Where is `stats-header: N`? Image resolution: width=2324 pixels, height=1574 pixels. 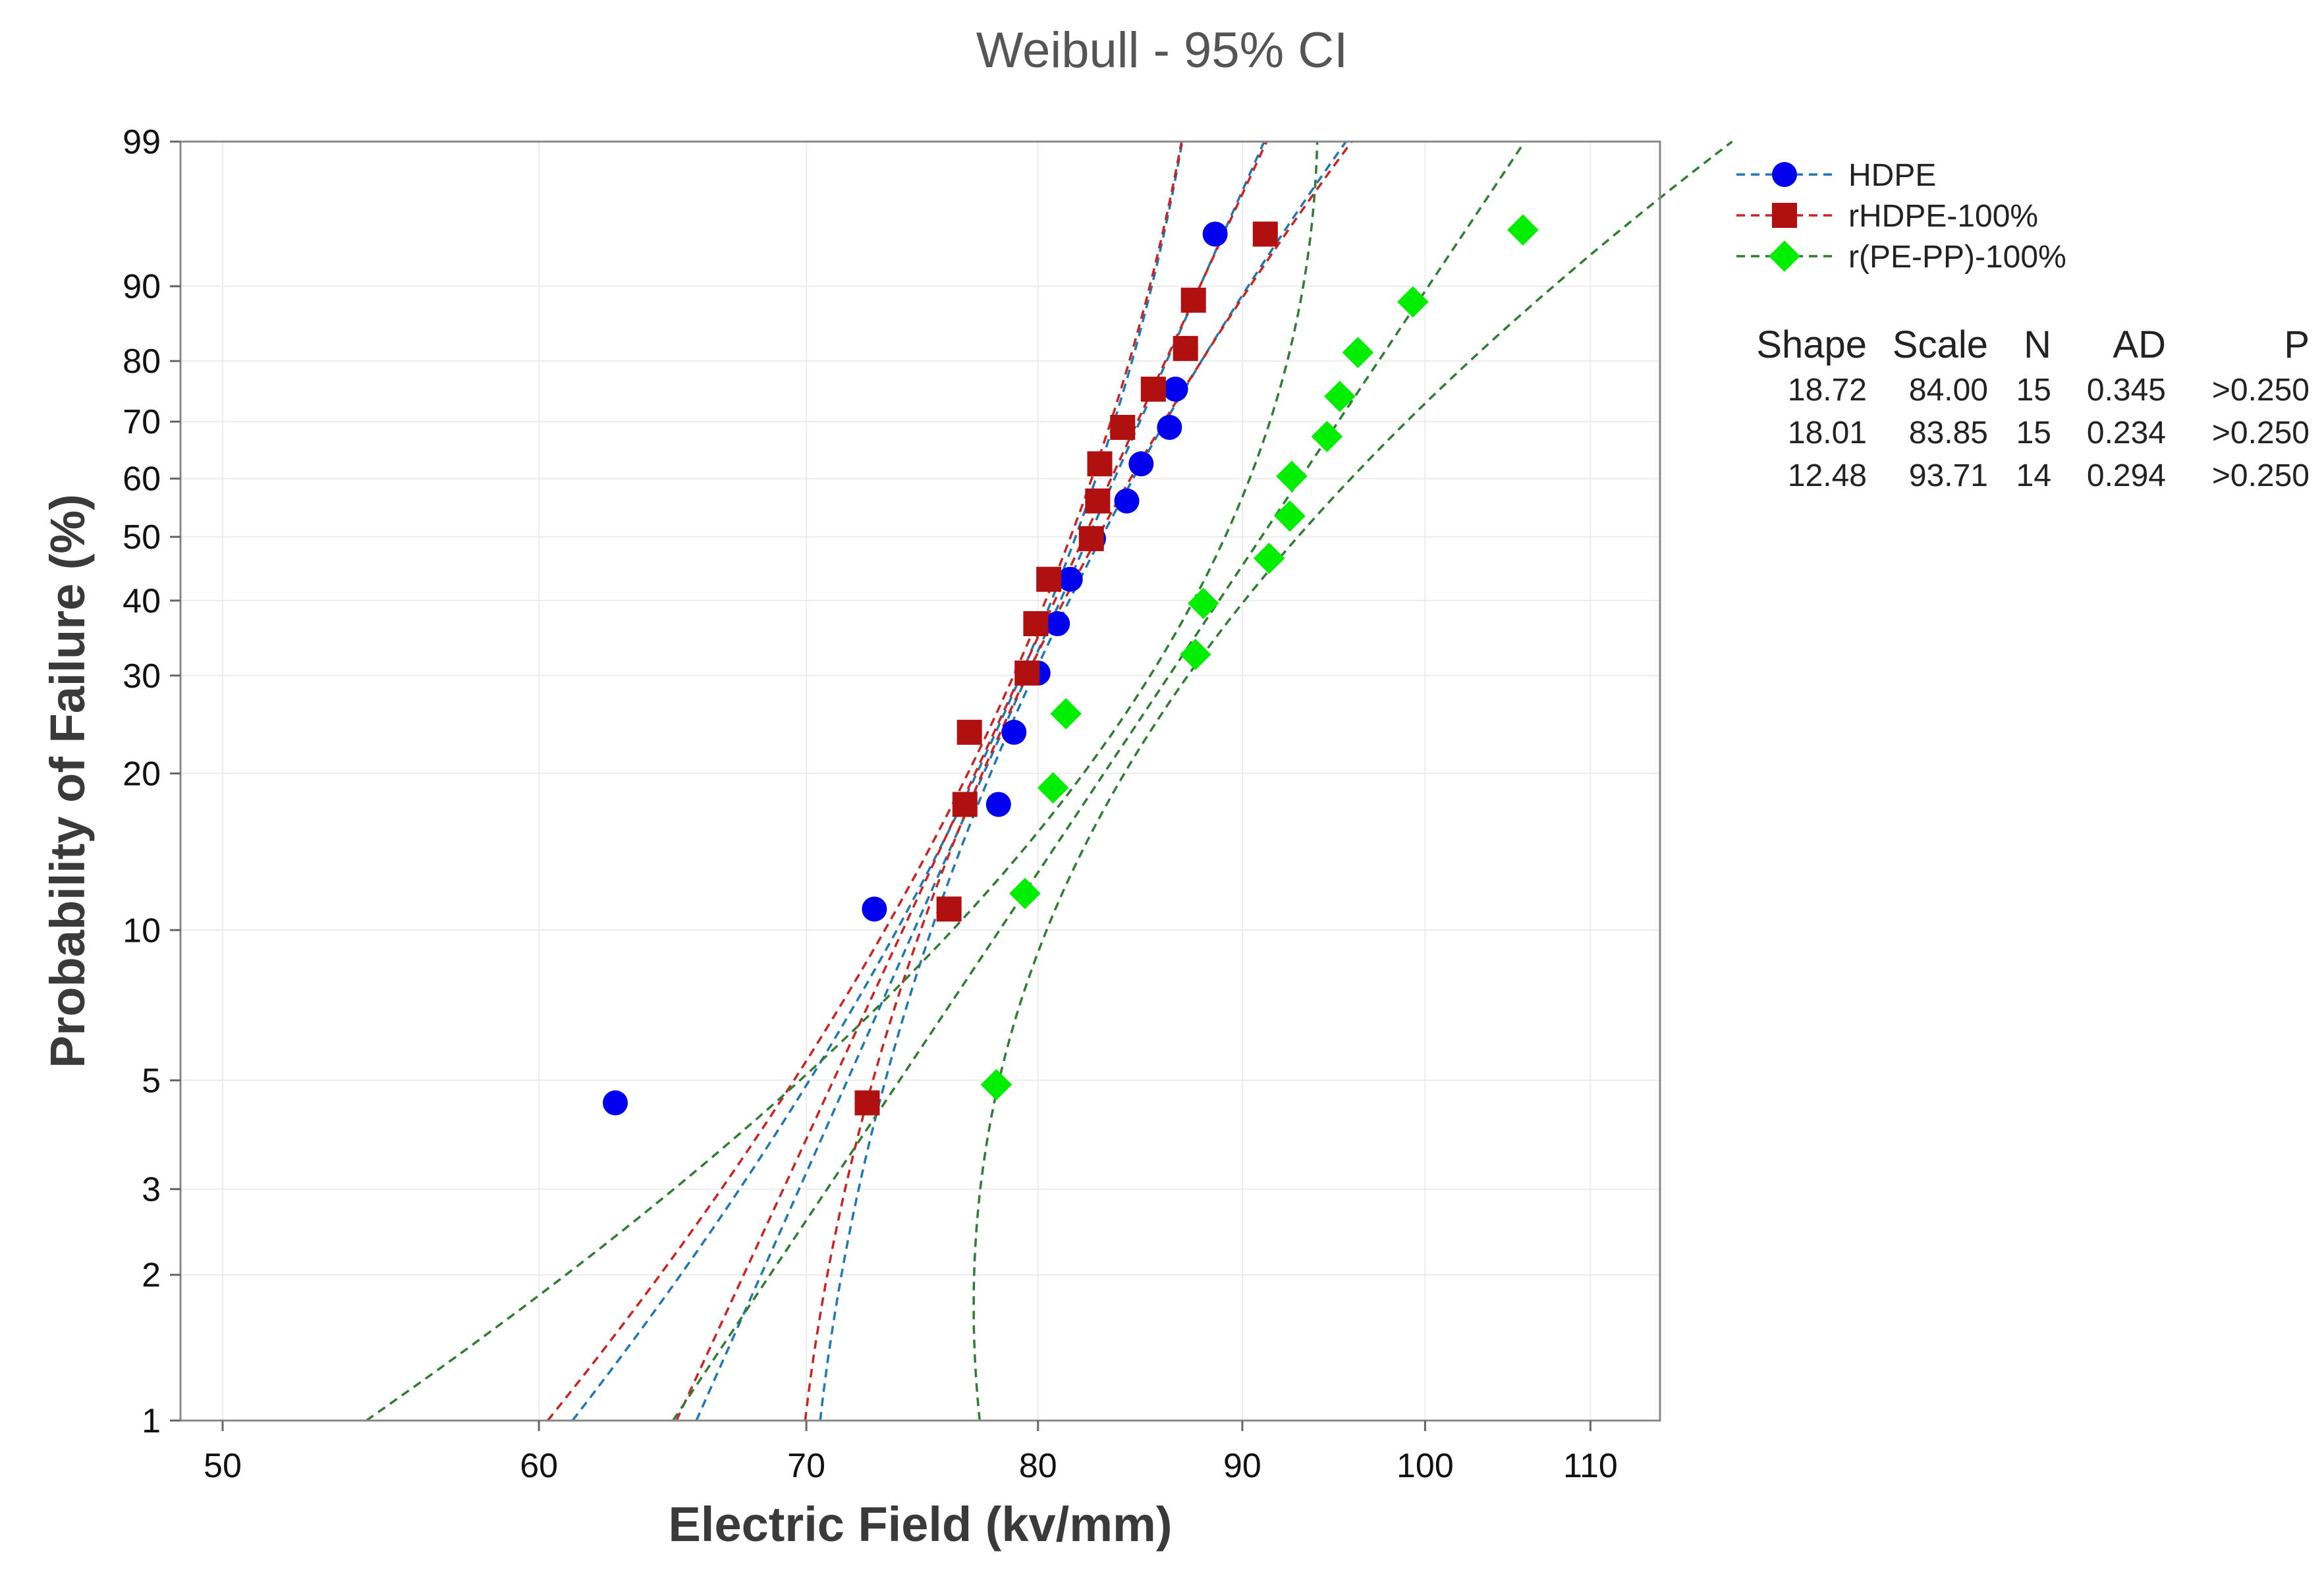
stats-header: N is located at coordinates (2037, 344).